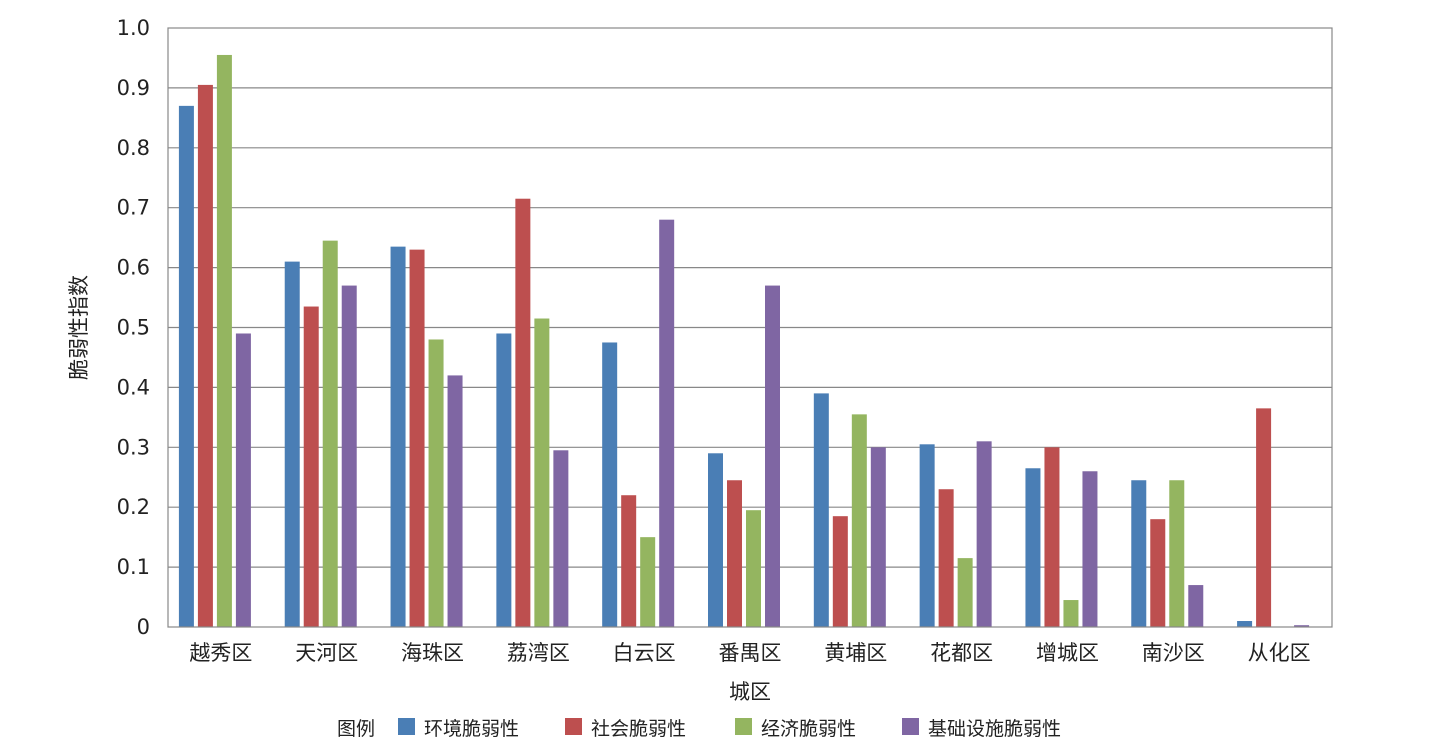  I want to click on y-tick-label: 0.1, so click(133, 567).